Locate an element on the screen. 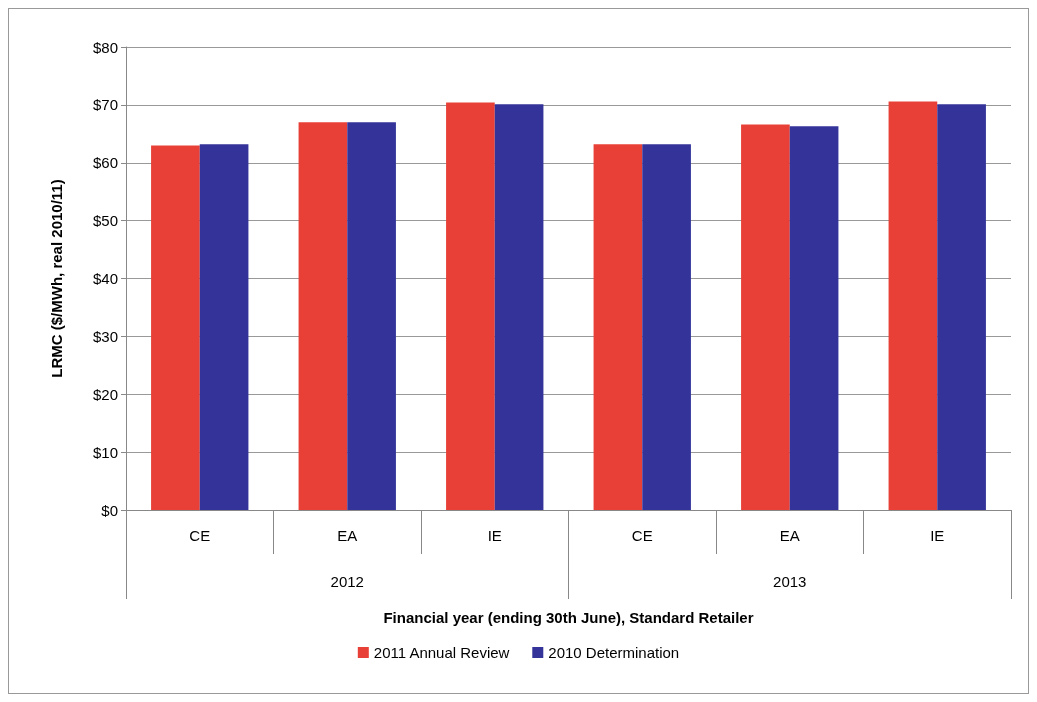  y-tick-label: $40 is located at coordinates (105, 278).